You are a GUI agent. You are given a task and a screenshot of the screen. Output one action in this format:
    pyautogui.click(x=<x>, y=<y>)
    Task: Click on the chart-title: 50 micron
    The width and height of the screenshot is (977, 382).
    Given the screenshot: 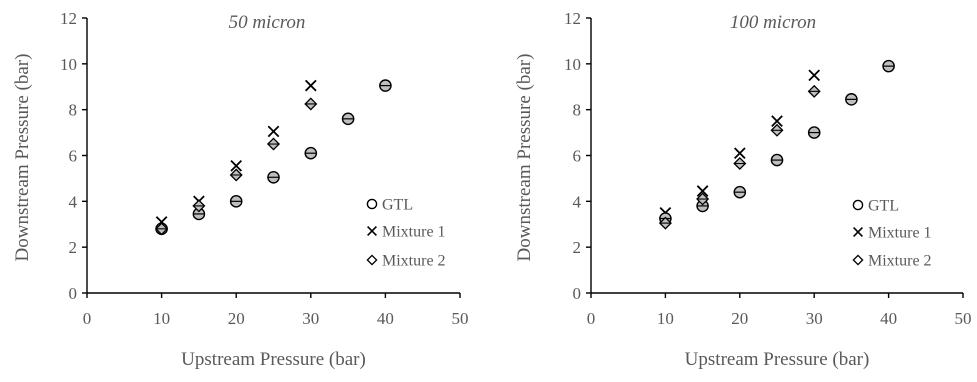 What is the action you would take?
    pyautogui.click(x=267, y=22)
    